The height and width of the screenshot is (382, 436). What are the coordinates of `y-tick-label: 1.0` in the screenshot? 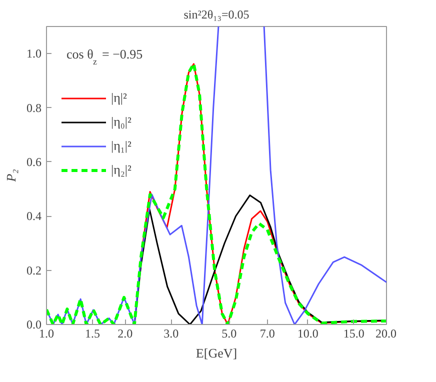 It's located at (34, 53).